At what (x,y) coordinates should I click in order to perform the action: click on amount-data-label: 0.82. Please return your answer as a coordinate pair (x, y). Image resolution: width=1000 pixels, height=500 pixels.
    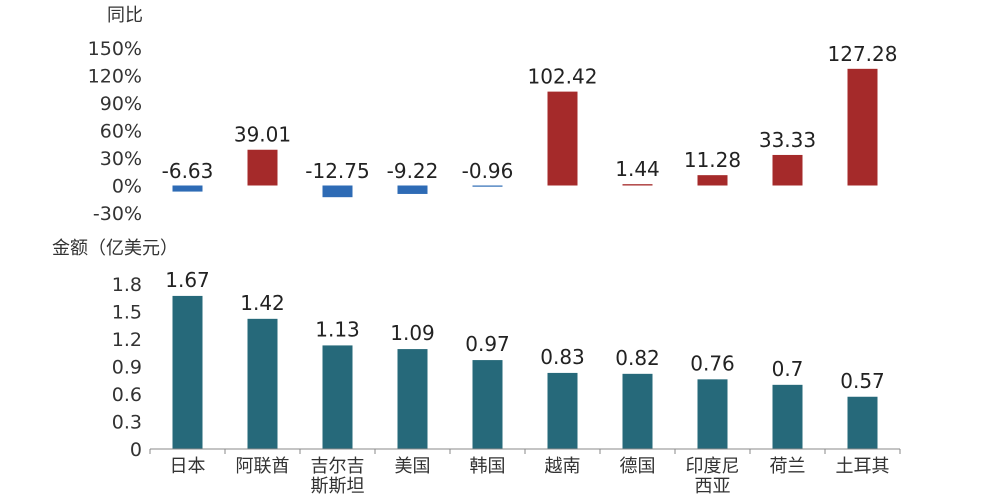
    Looking at the image, I should click on (637, 358).